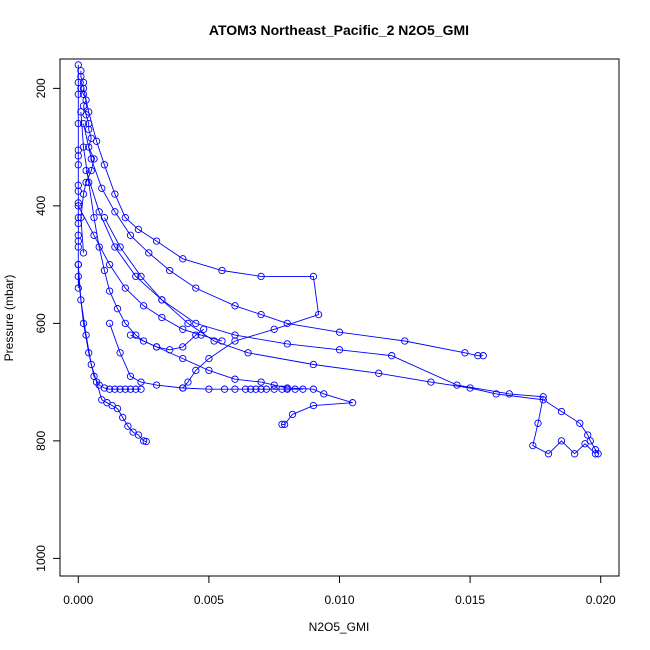 The image size is (650, 650). I want to click on x-axis: 0.000 0.005 0.010 0.015 0.020, so click(339, 591).